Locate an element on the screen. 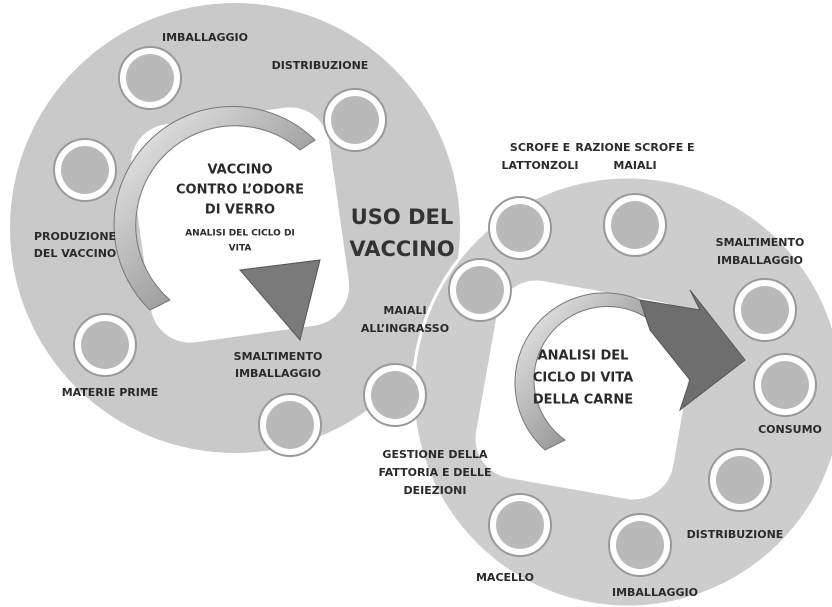  middle-label: VACCINO is located at coordinates (401, 249).